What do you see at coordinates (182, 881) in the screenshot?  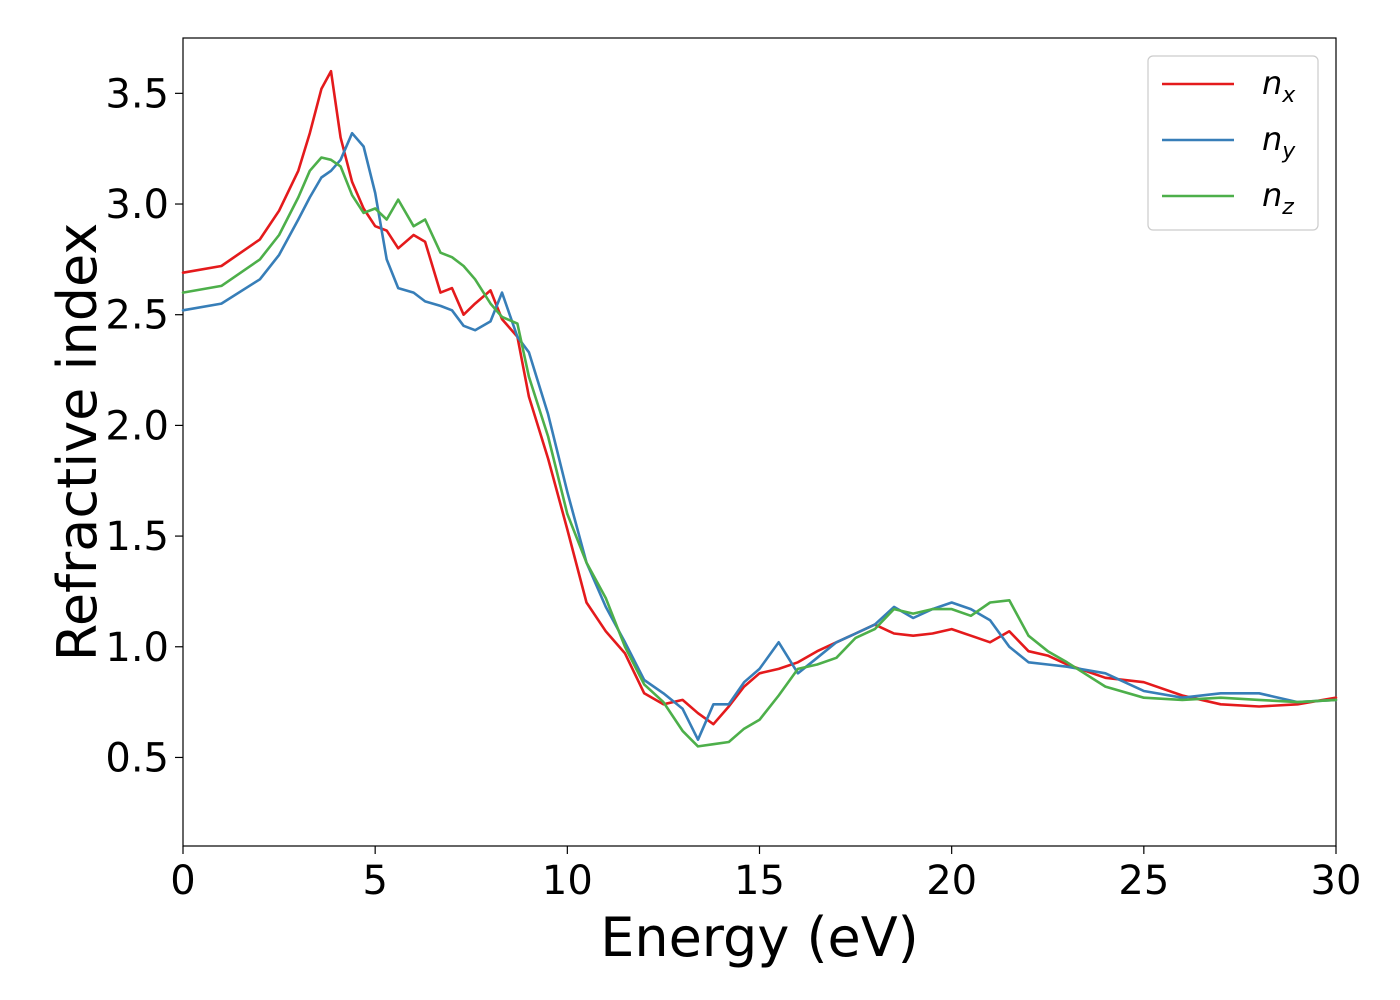 I see `x-tick-label: 0` at bounding box center [182, 881].